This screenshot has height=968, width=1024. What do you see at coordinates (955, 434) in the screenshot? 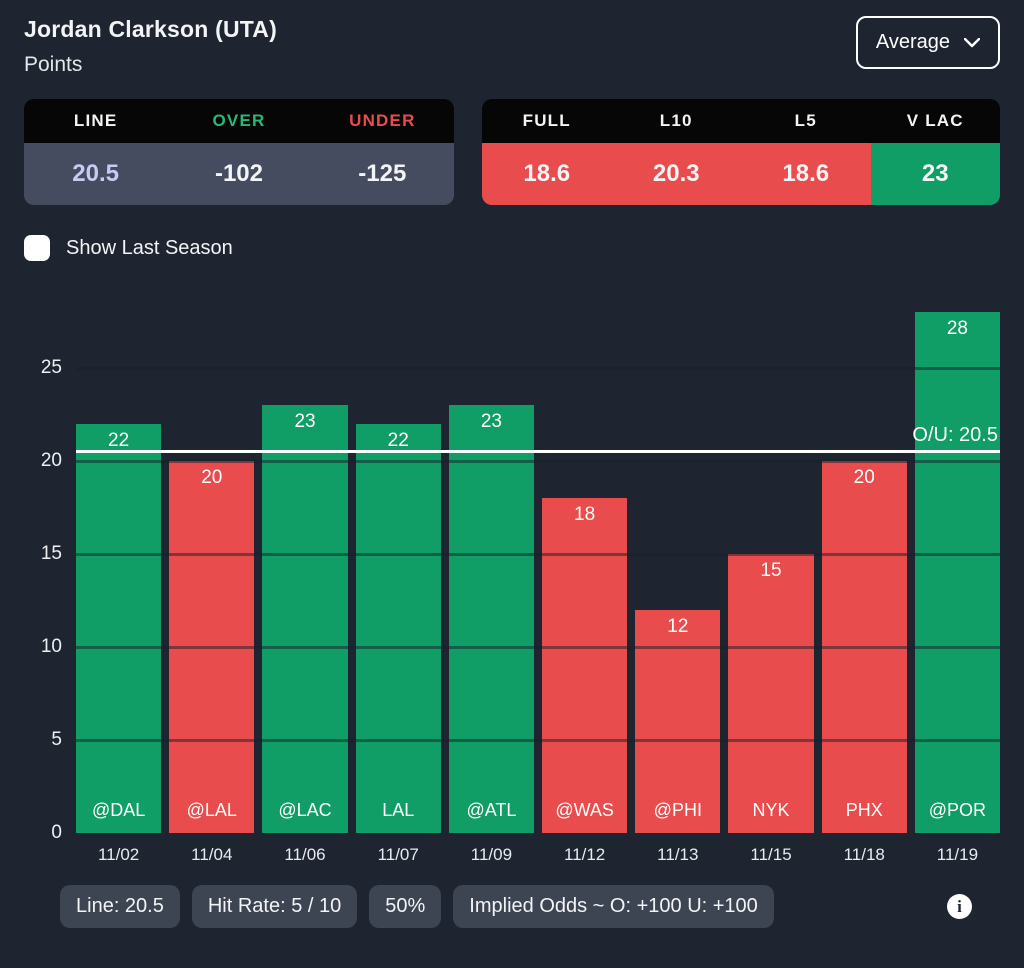
I see `over-under-line-label: O/U: 20.5` at bounding box center [955, 434].